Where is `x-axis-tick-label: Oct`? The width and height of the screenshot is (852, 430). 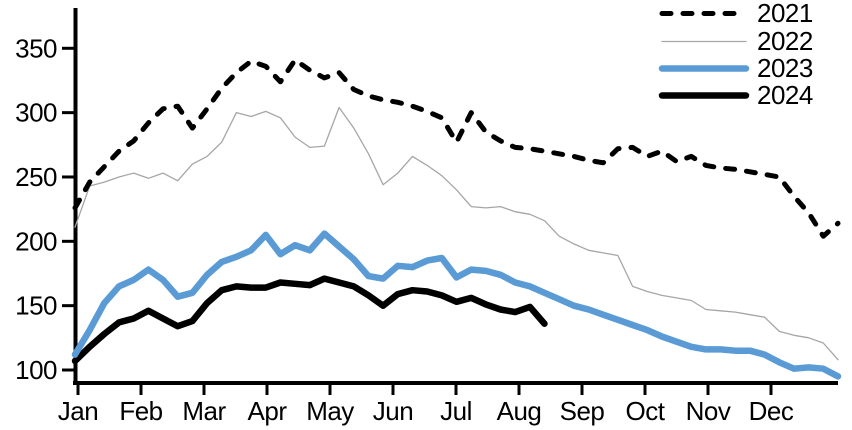 x-axis-tick-label: Oct is located at coordinates (646, 411).